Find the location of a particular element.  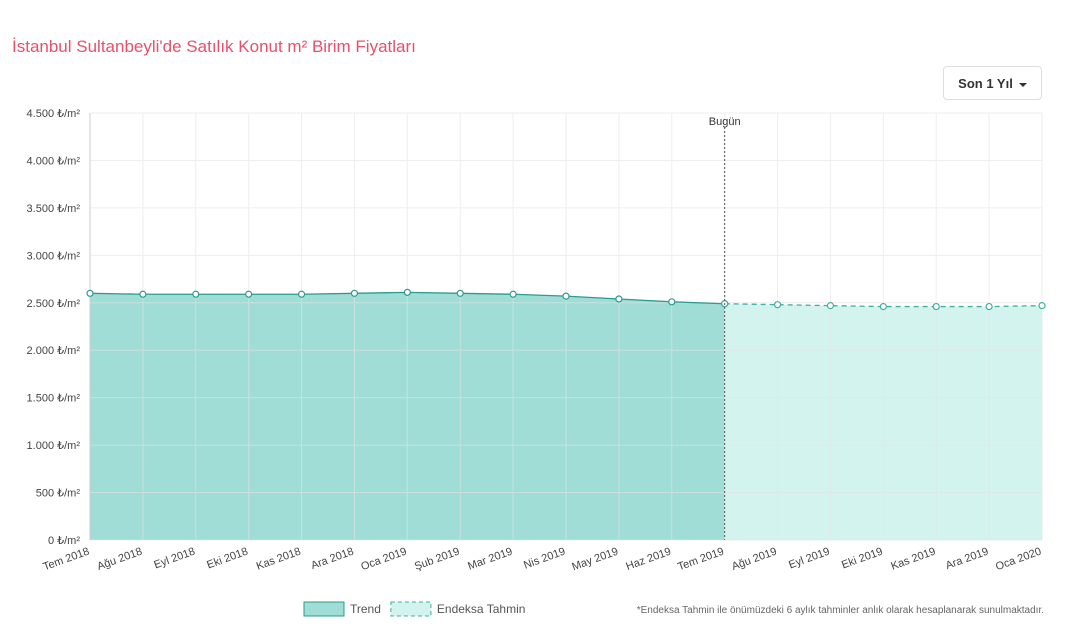

dropdown-label: Son 1 Yıl is located at coordinates (985, 83).